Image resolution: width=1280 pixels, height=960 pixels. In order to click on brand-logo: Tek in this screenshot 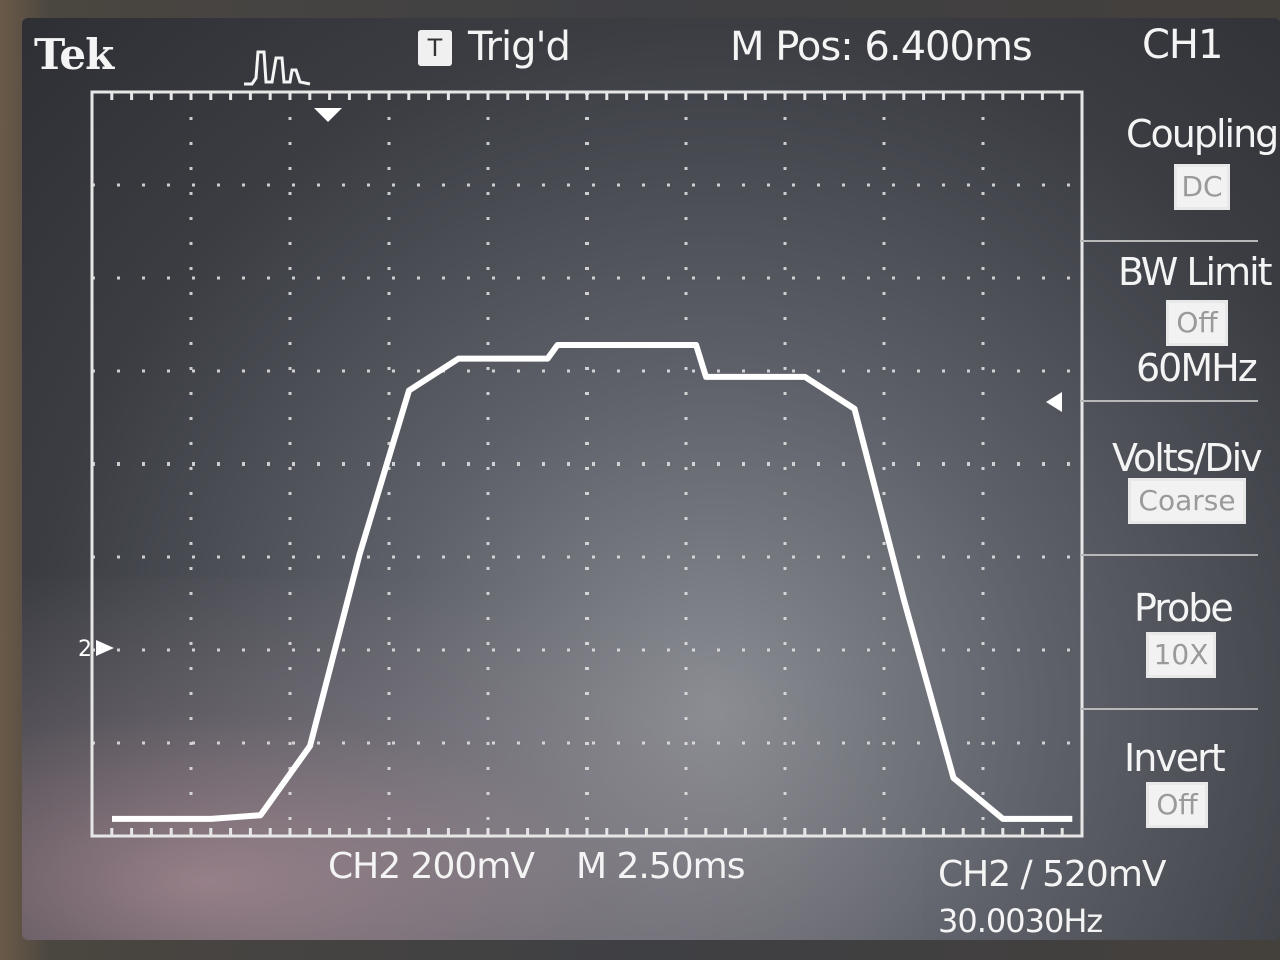, I will do `click(74, 54)`.